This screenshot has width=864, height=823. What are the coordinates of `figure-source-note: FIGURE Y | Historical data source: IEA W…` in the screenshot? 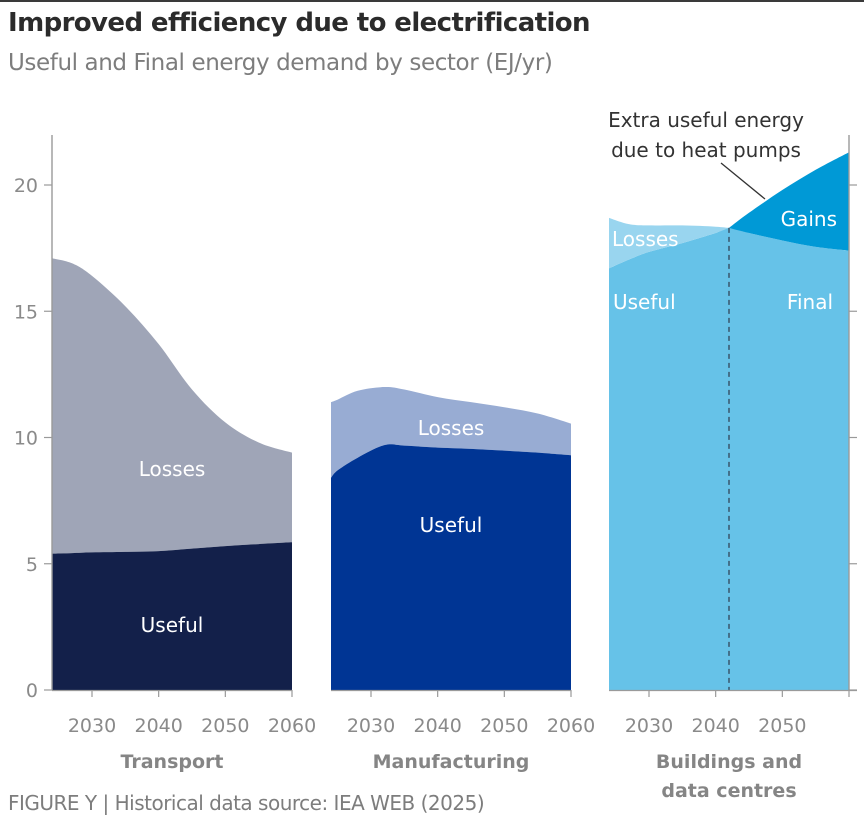 It's located at (246, 803).